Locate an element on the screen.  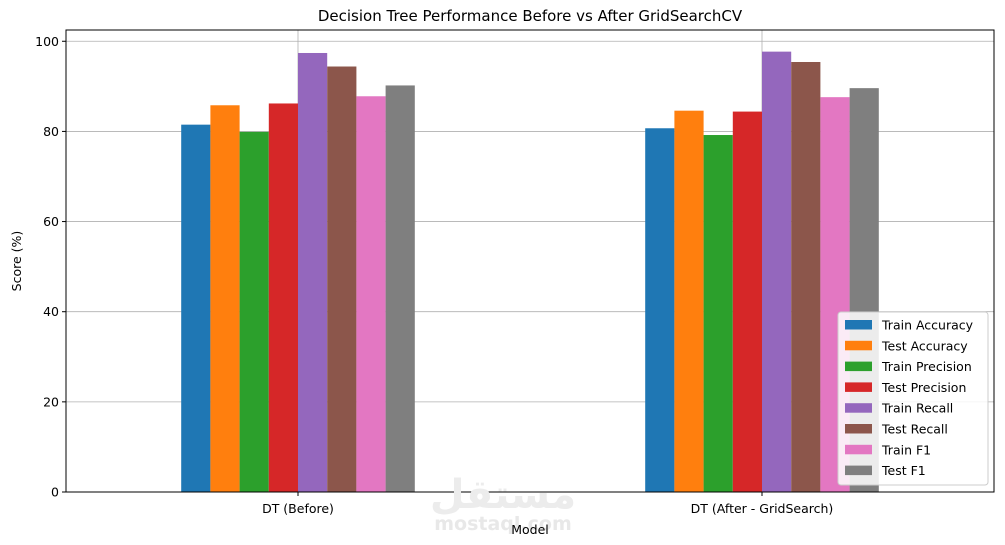
y-tick-label: 100 is located at coordinates (47, 41).